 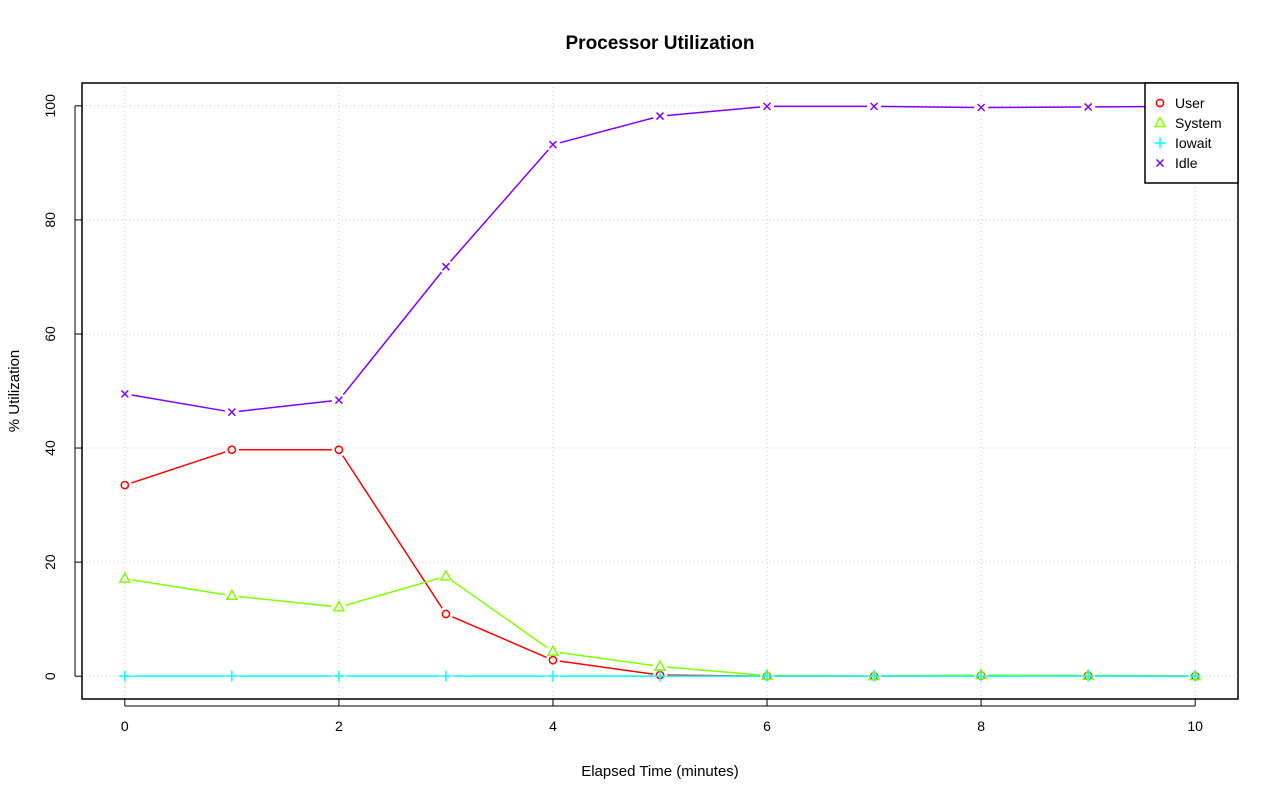 I want to click on y-tick-label: 80, so click(x=50, y=220).